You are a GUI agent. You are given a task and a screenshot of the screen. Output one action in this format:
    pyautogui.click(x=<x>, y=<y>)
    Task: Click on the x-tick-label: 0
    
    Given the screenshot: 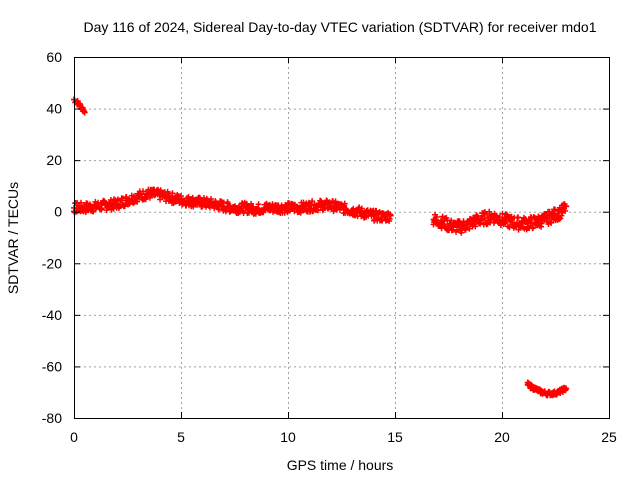 What is the action you would take?
    pyautogui.click(x=74, y=437)
    